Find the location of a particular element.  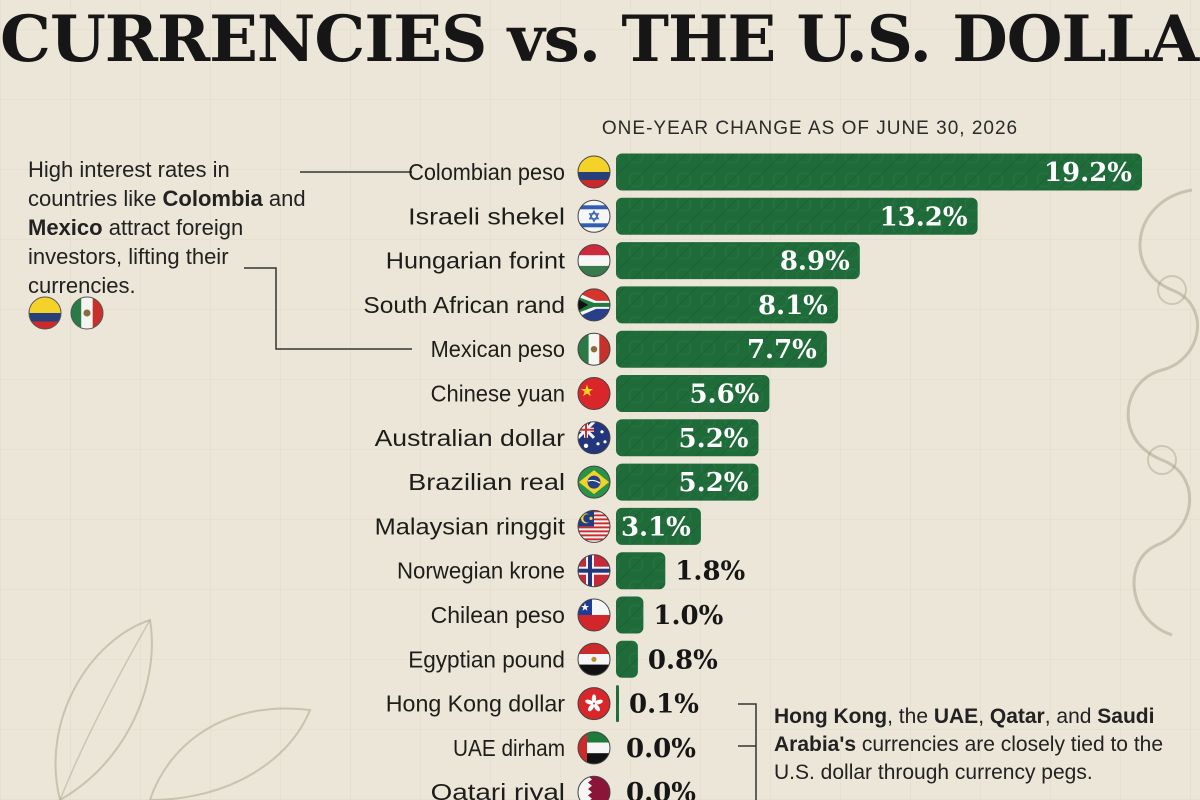

chart-row: Qatari riyal 0.0% is located at coordinates (563, 787).